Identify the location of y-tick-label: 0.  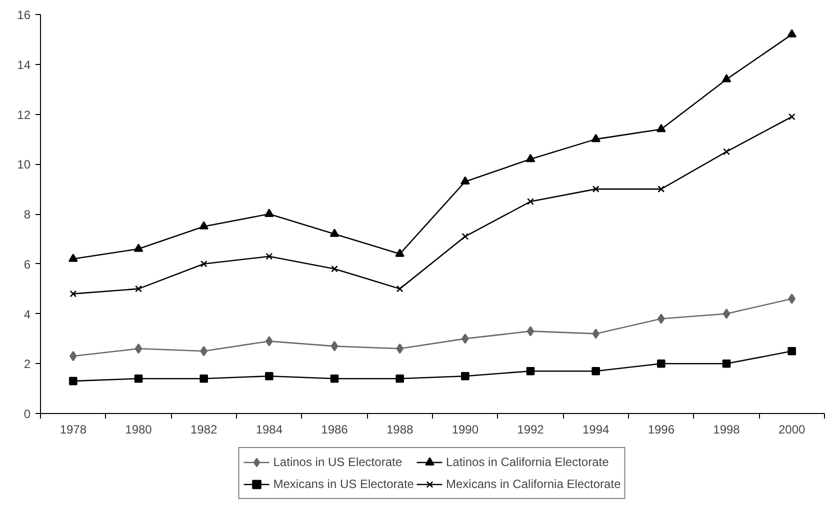
(27, 414).